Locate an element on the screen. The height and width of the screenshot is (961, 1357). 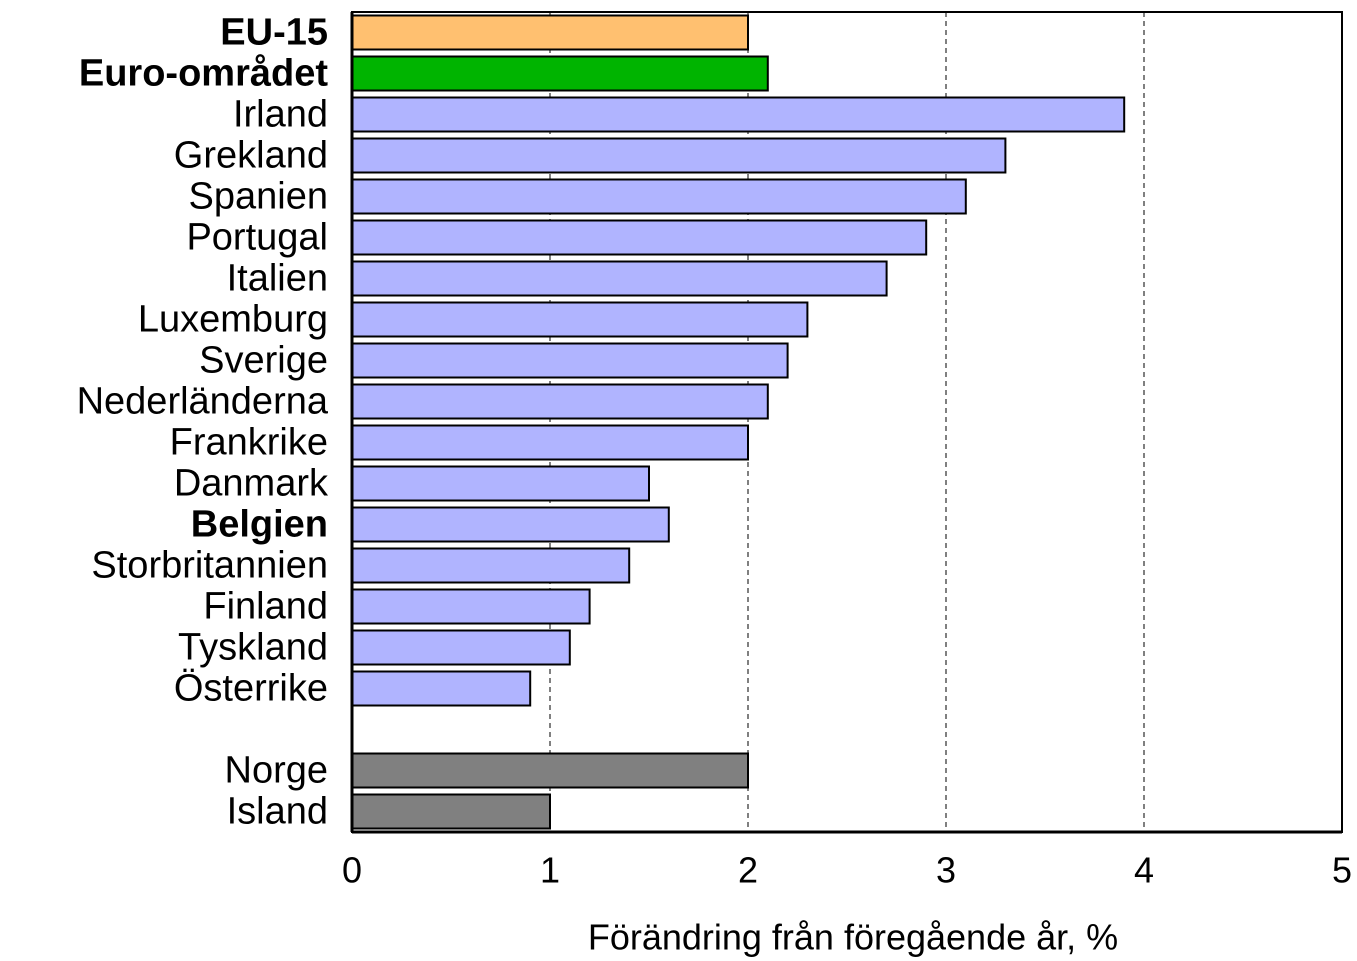
y-tick-label: Norge is located at coordinates (277, 771).